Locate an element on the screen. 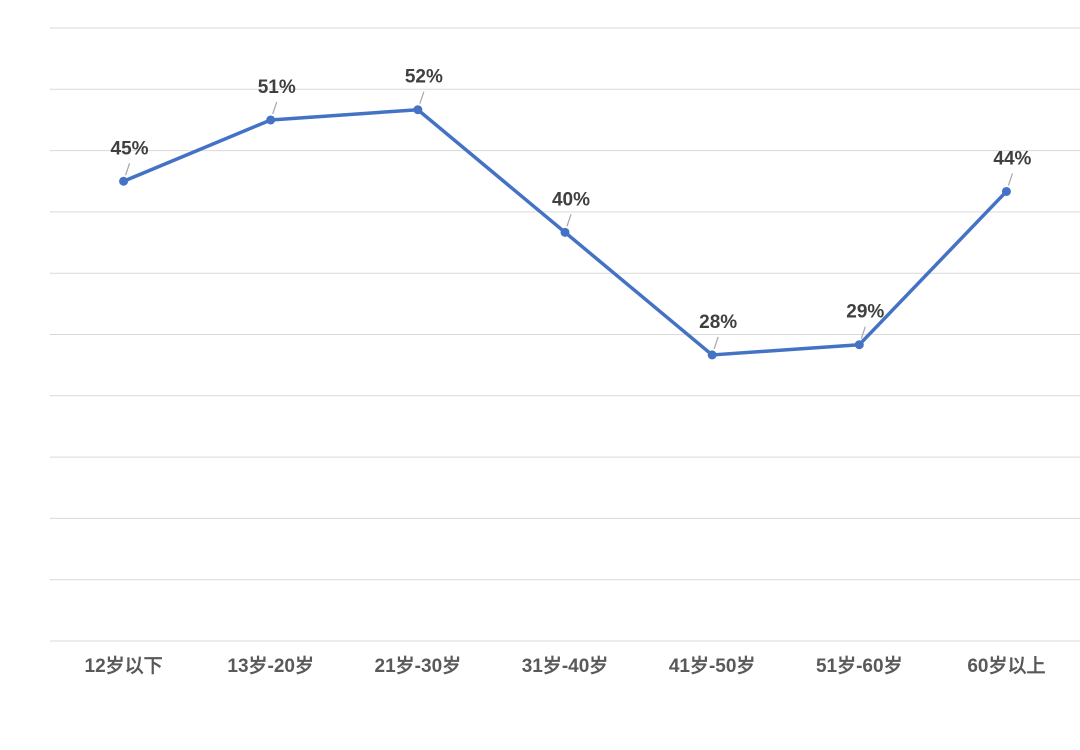  data-label: 52% is located at coordinates (424, 77).